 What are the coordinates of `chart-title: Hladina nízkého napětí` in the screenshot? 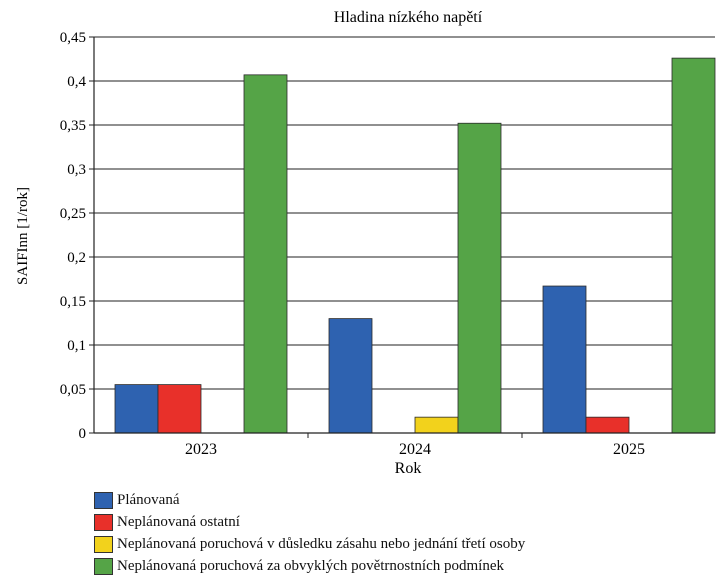 It's located at (408, 17).